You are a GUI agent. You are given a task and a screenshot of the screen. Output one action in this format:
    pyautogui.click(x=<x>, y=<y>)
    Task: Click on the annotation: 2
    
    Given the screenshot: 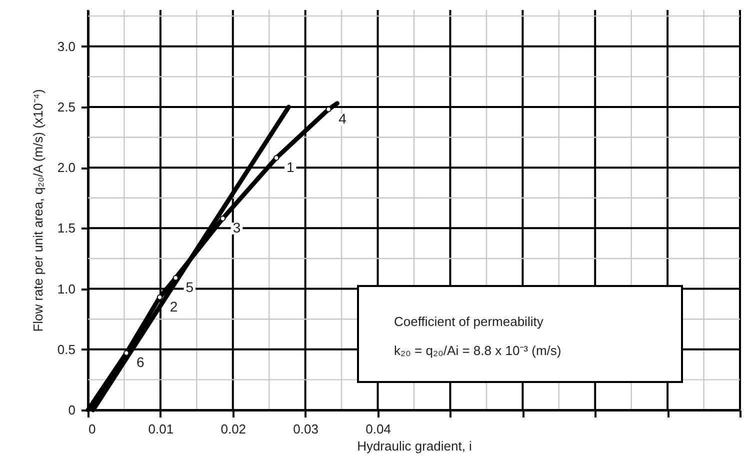 What is the action you would take?
    pyautogui.click(x=174, y=306)
    